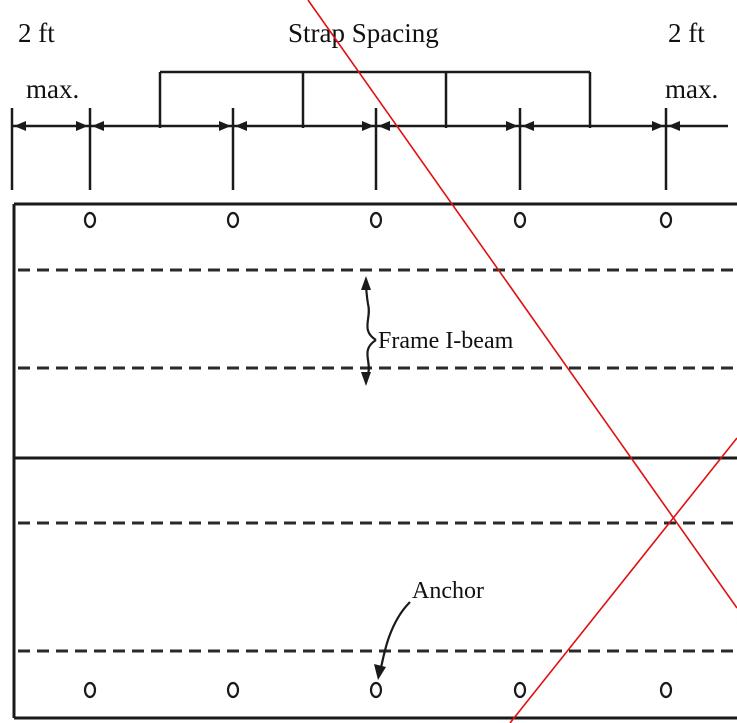 This screenshot has height=723, width=737. I want to click on anchor-leader-line, so click(394, 637).